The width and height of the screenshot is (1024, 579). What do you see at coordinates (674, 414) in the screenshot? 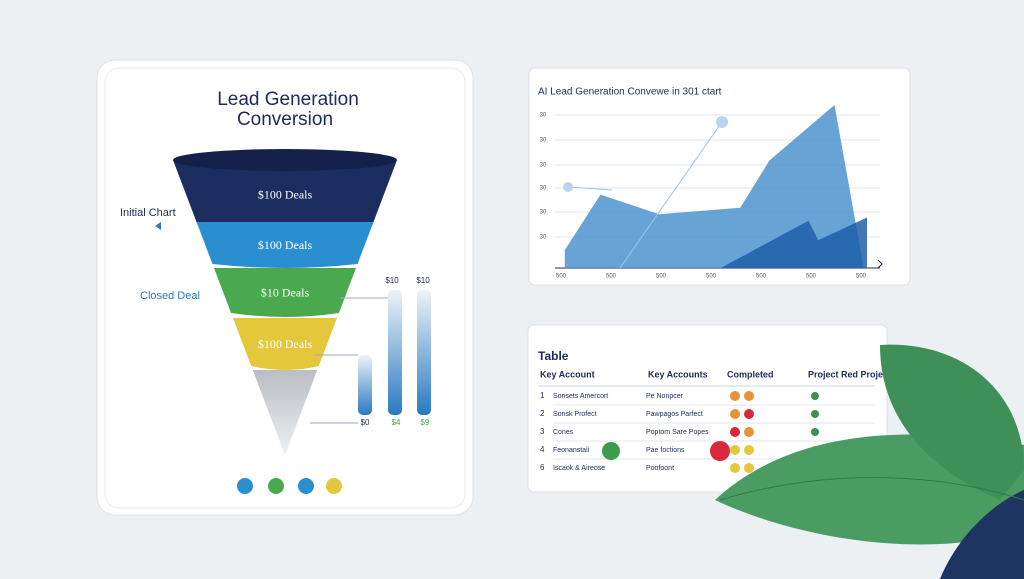
I see `cell: Pawpagos Parfect` at bounding box center [674, 414].